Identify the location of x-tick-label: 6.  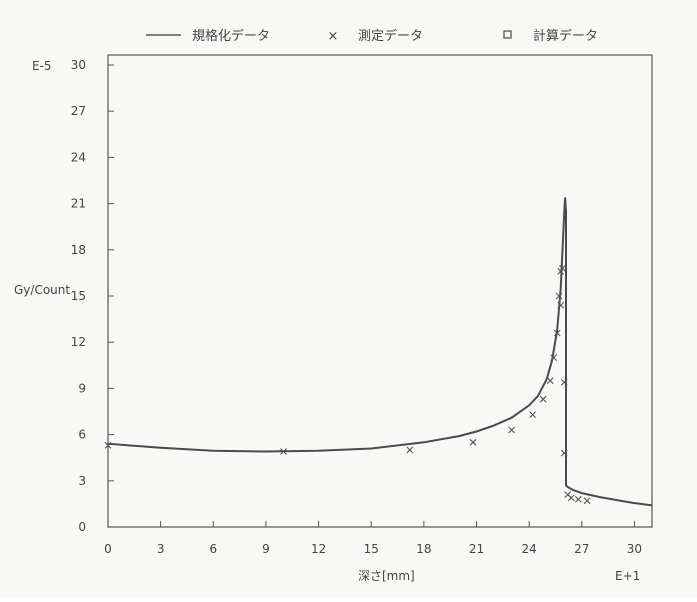
(213, 549).